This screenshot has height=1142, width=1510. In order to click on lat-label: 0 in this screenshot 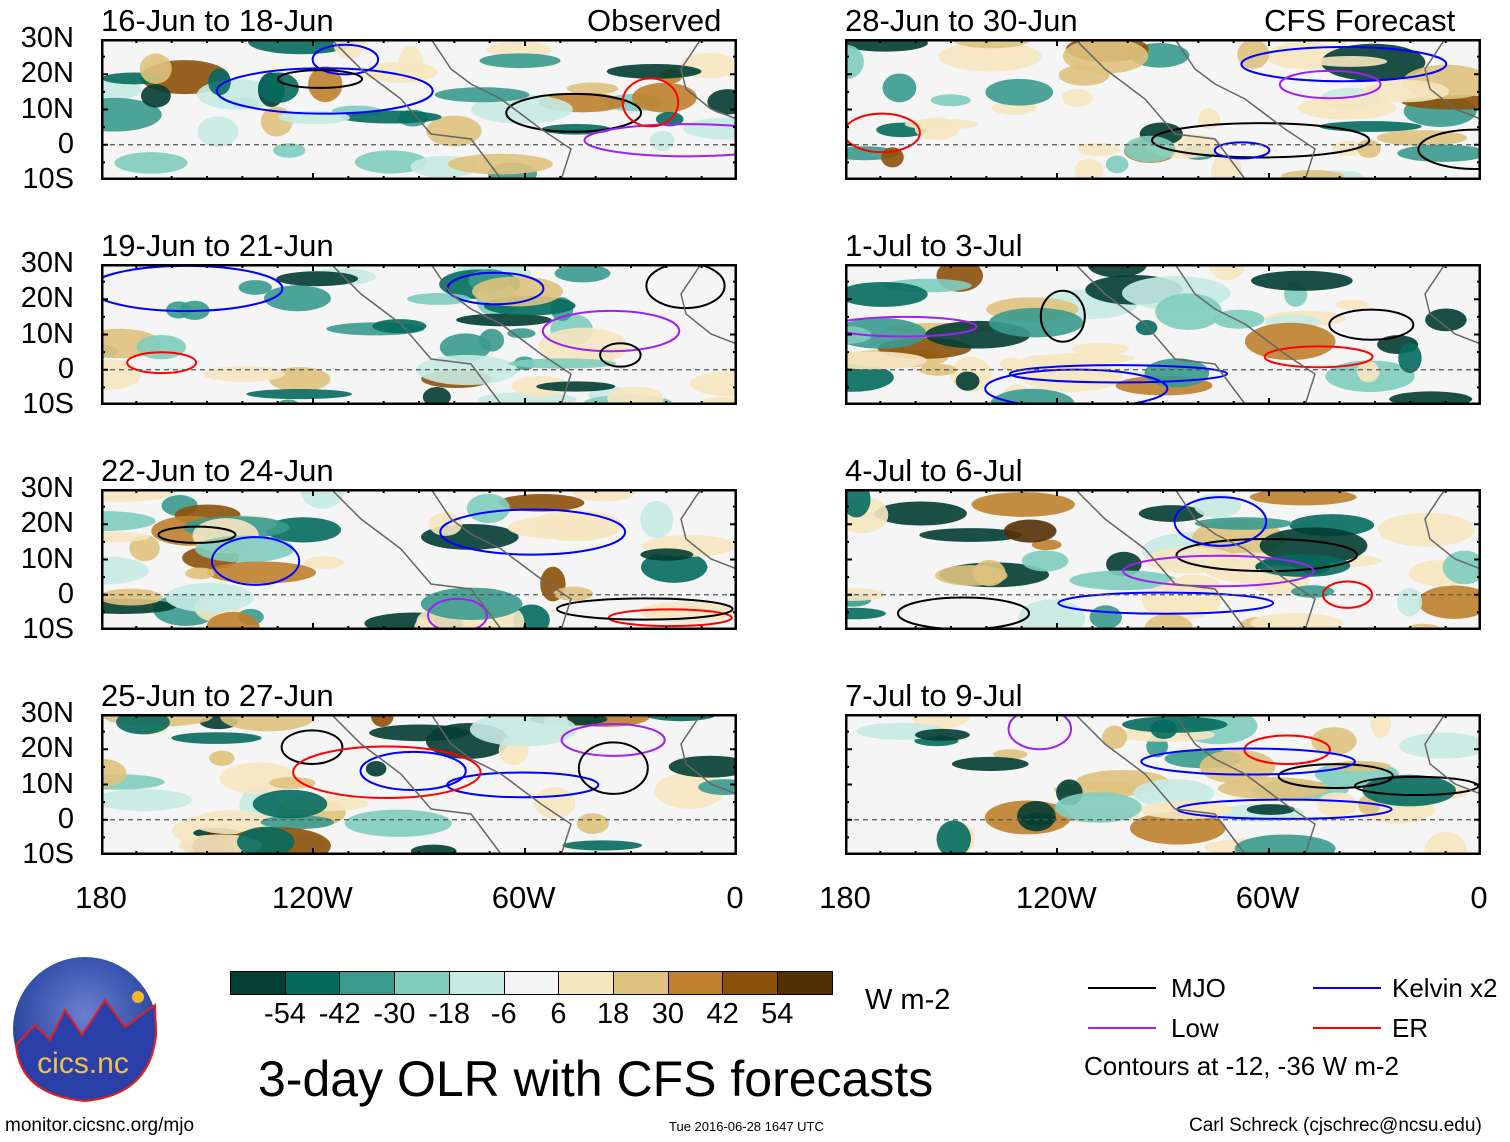, I will do `click(65, 818)`.